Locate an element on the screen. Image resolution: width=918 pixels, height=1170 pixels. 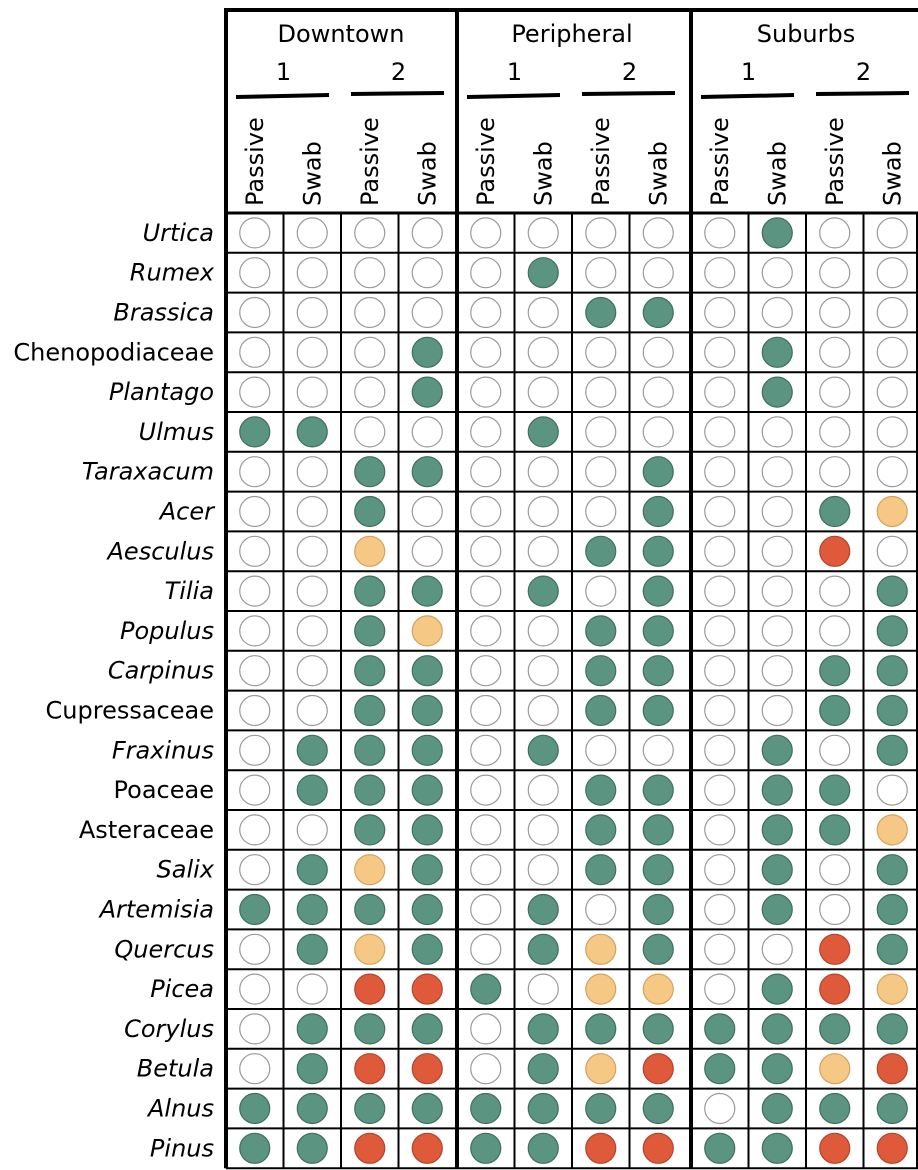
site-label: Downtown is located at coordinates (341, 34).